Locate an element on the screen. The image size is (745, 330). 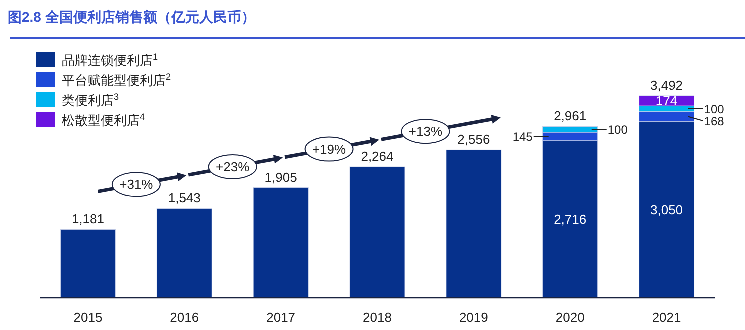
chart-title: 图2.8 全国便利店销售额（亿元人民币） is located at coordinates (132, 17).